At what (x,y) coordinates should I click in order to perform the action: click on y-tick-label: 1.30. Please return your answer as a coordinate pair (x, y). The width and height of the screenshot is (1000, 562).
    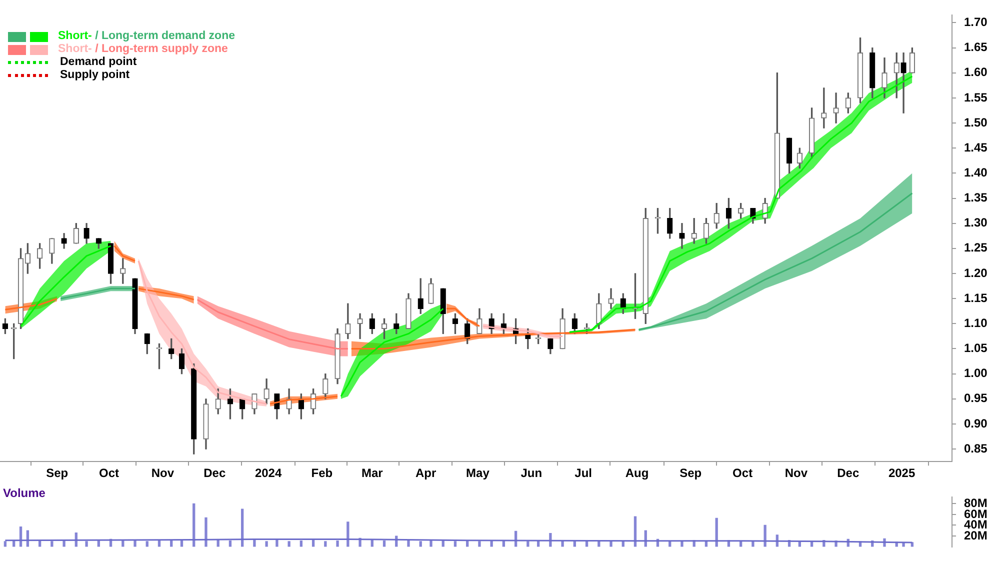
    Looking at the image, I should click on (976, 223).